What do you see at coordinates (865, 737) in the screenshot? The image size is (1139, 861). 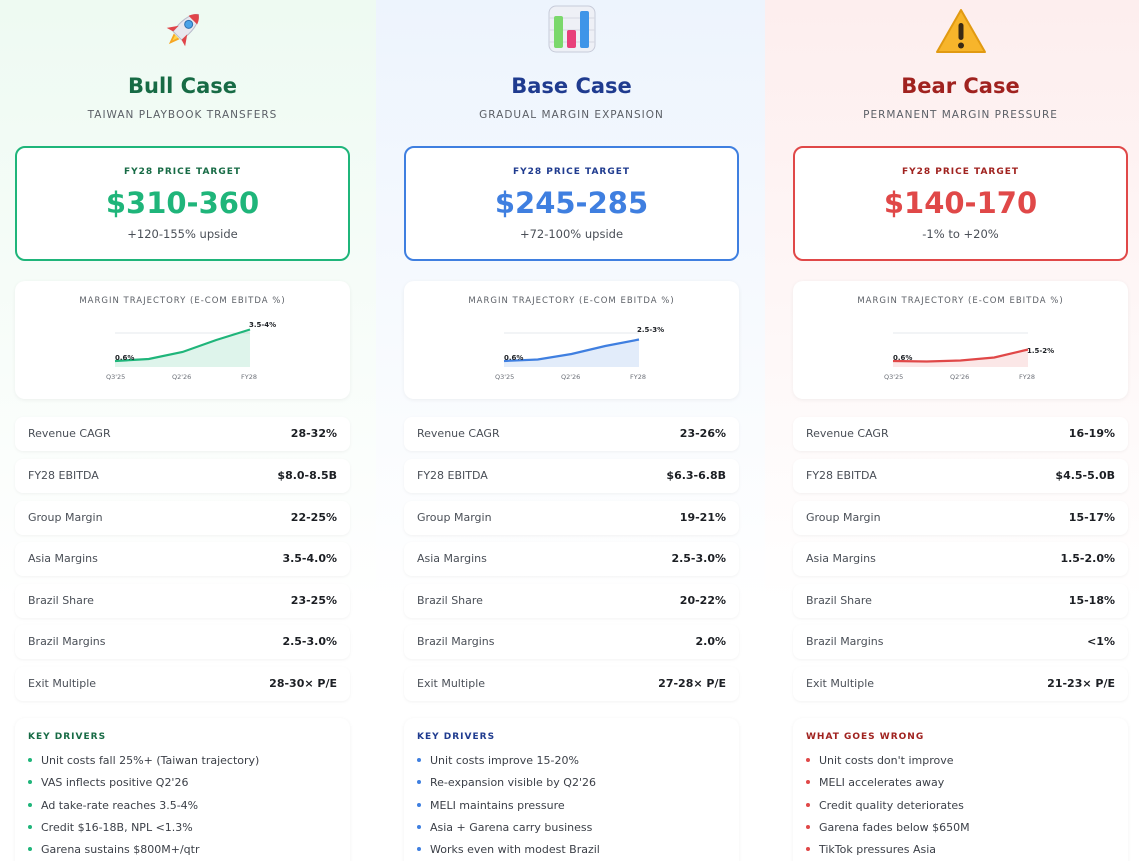 I see `drivers-title: WHAT GOES WRONG` at bounding box center [865, 737].